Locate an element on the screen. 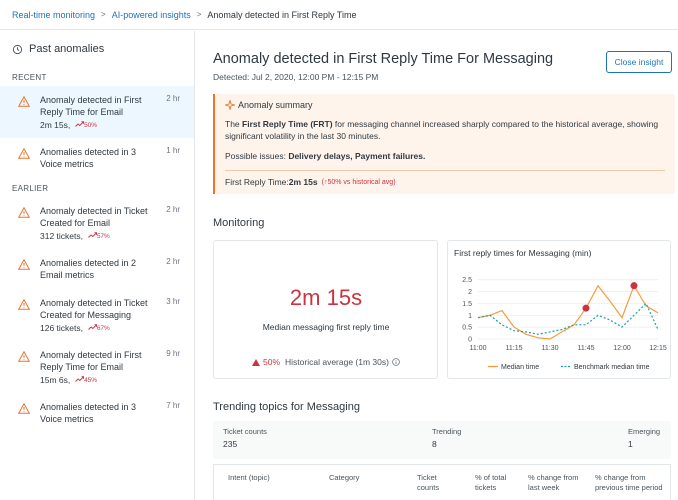  sidebar-section-label: EARLIER is located at coordinates (30, 188).